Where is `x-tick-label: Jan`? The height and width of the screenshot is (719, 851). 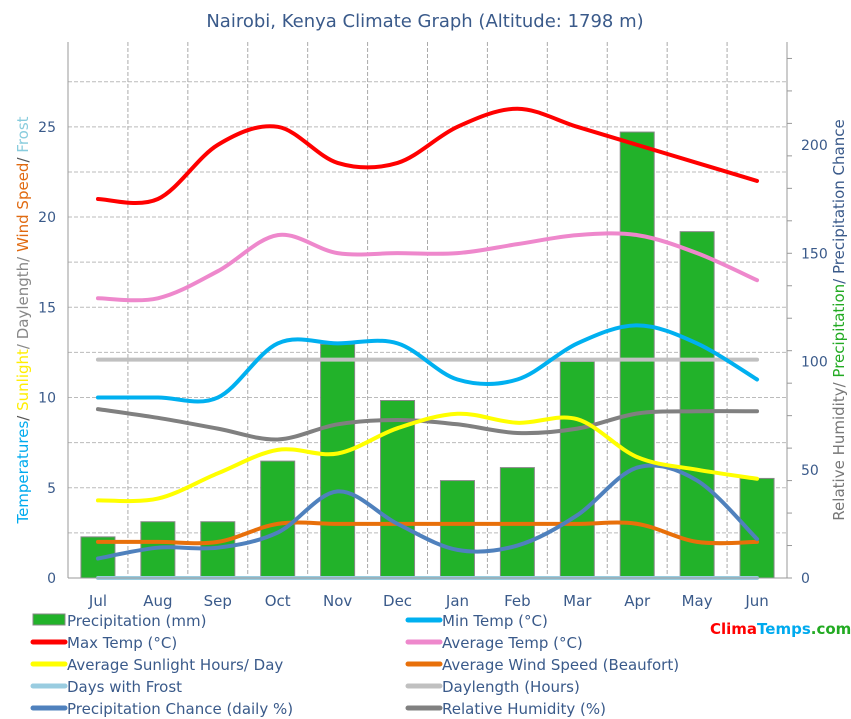
x-tick-label: Jan is located at coordinates (457, 601).